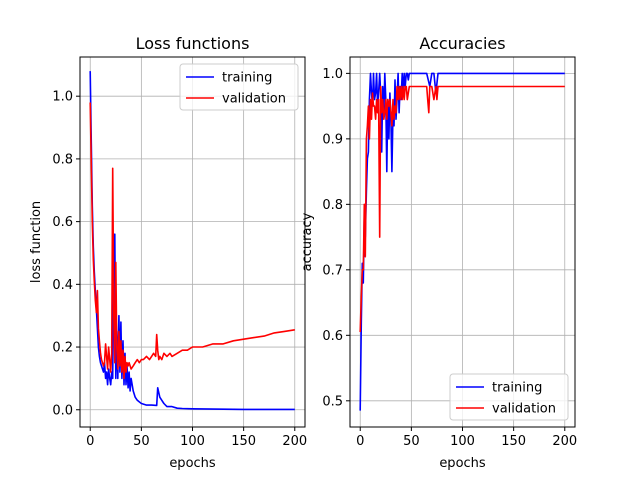 This screenshot has width=640, height=480. Describe the element at coordinates (62, 285) in the screenshot. I see `y-tick-label: 0.4` at that location.